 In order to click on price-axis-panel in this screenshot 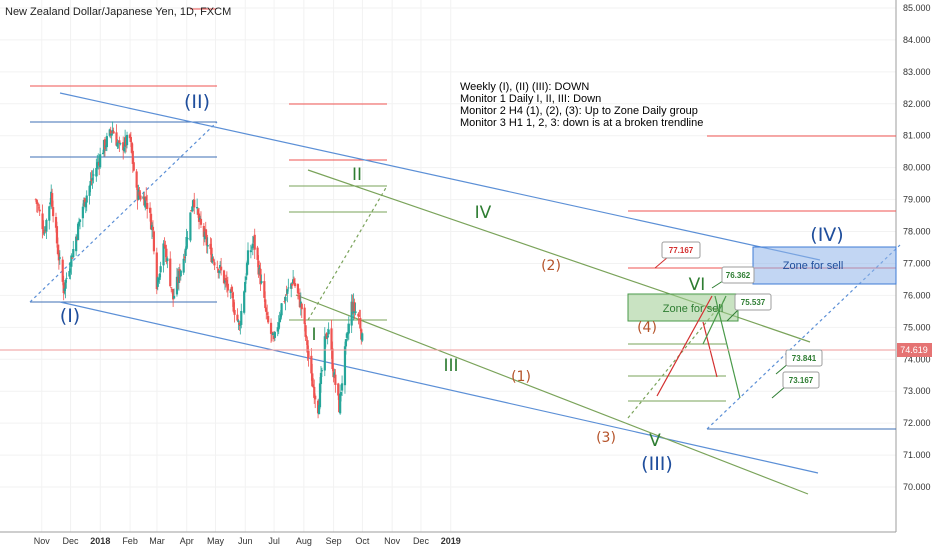, I will do `click(914, 266)`.